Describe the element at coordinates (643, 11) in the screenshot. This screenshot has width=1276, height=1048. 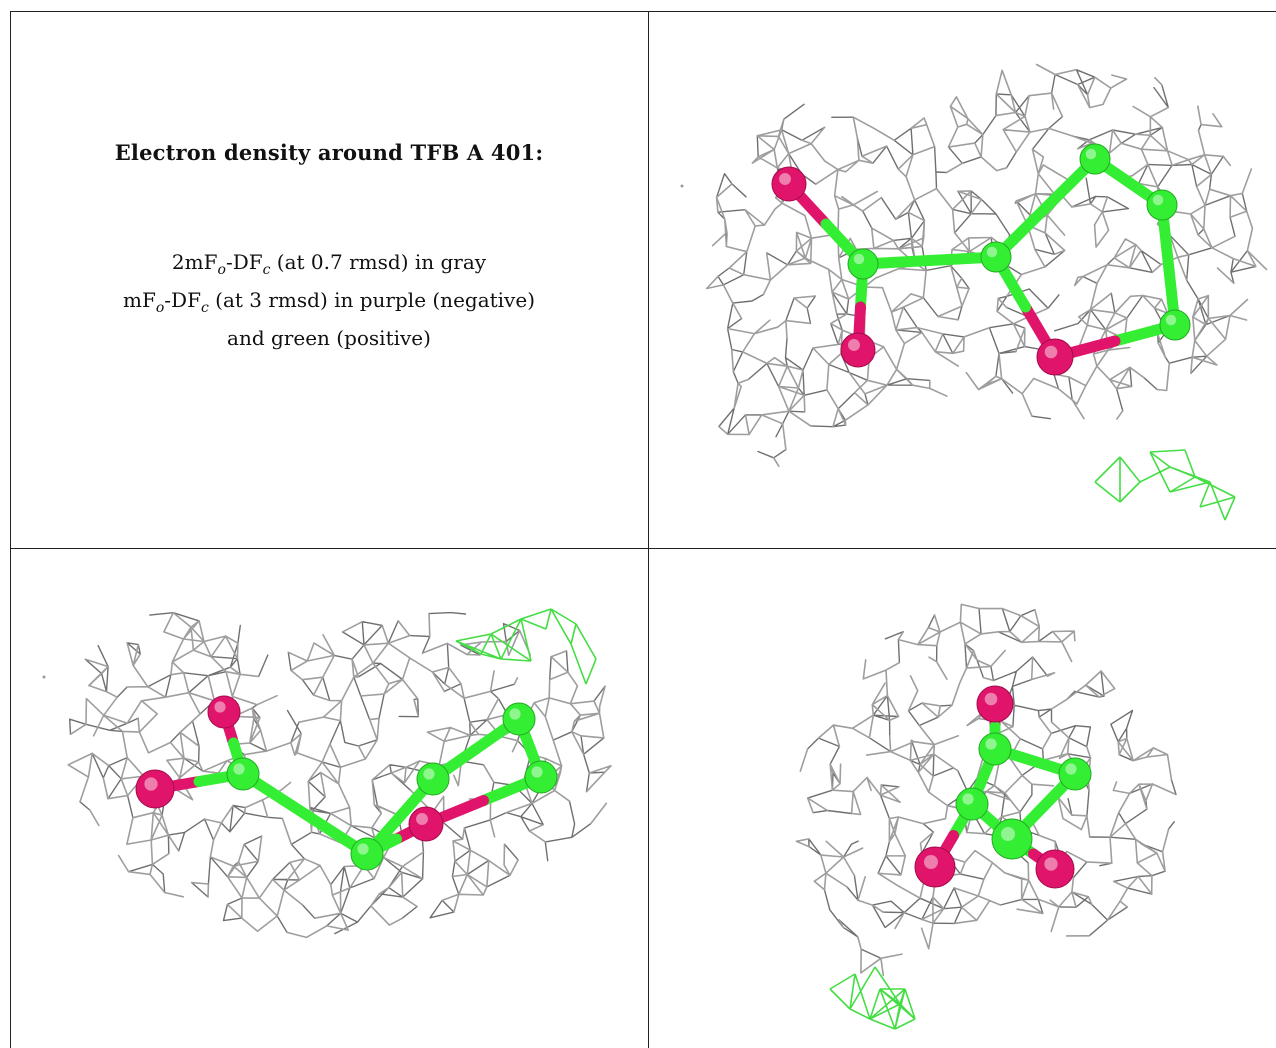
I see `border-top` at that location.